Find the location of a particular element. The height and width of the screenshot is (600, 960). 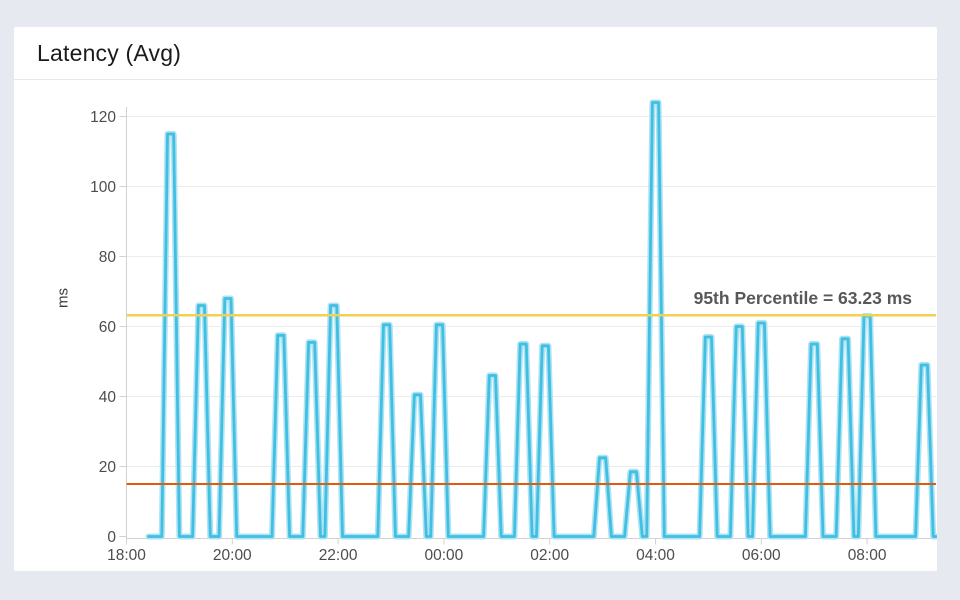

y-tick-label-60: 60 is located at coordinates (108, 327).